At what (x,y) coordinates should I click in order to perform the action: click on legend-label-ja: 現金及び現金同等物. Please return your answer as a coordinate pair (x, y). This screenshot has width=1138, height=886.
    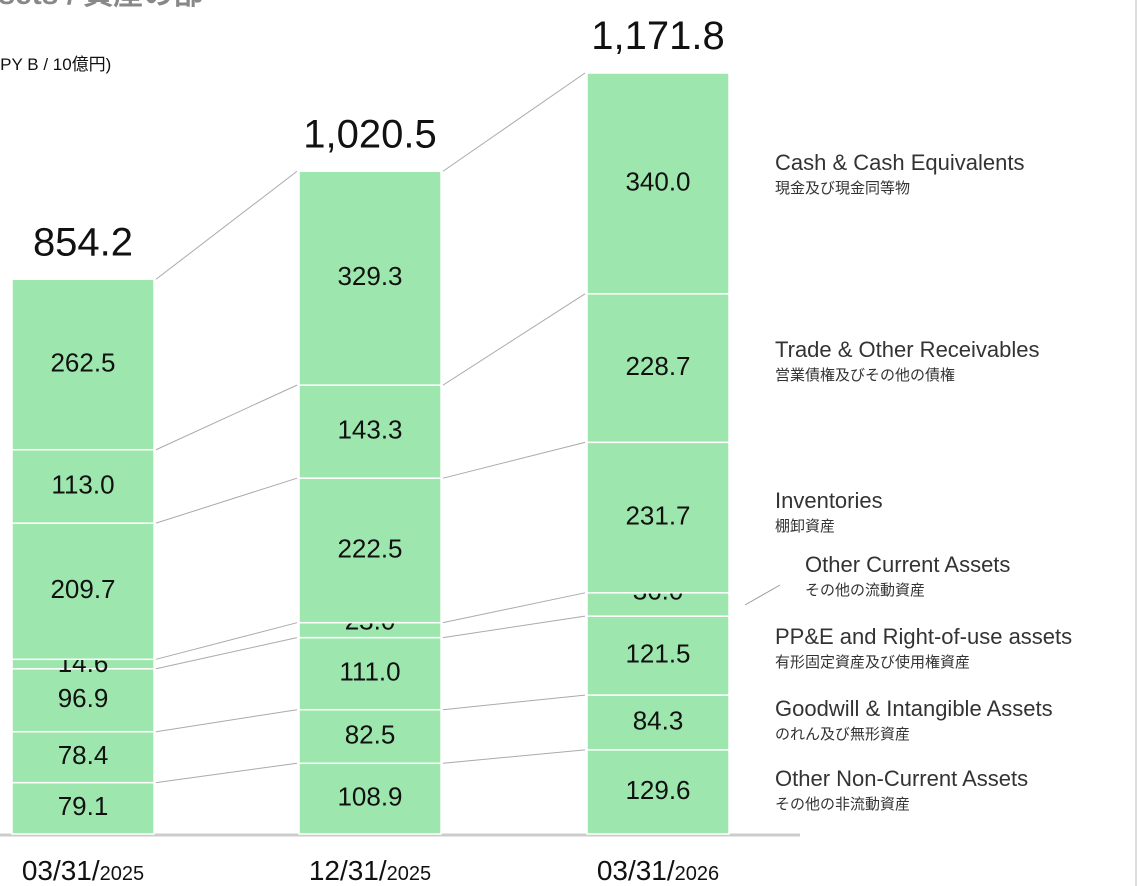
    Looking at the image, I should click on (842, 188).